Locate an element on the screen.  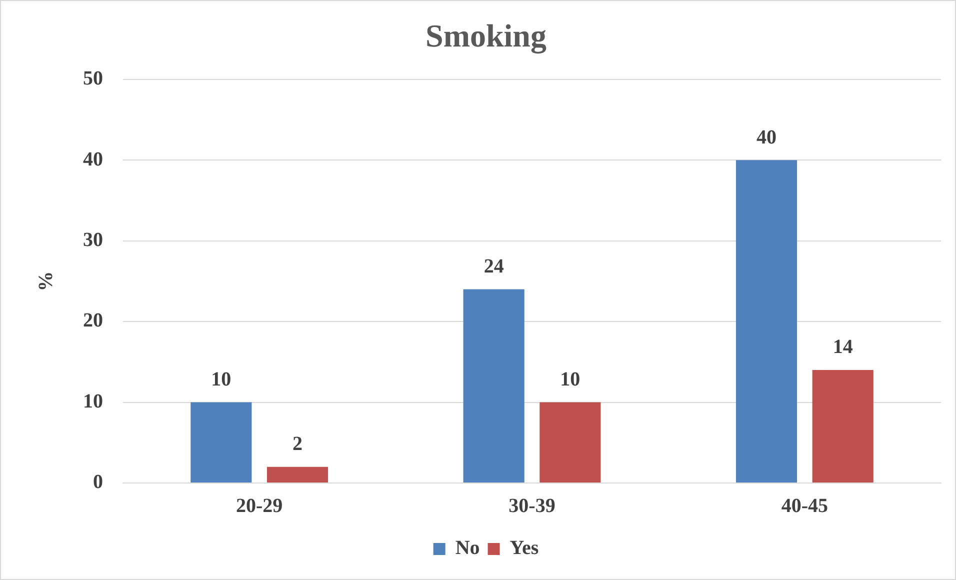
chart-title: Smoking is located at coordinates (486, 35).